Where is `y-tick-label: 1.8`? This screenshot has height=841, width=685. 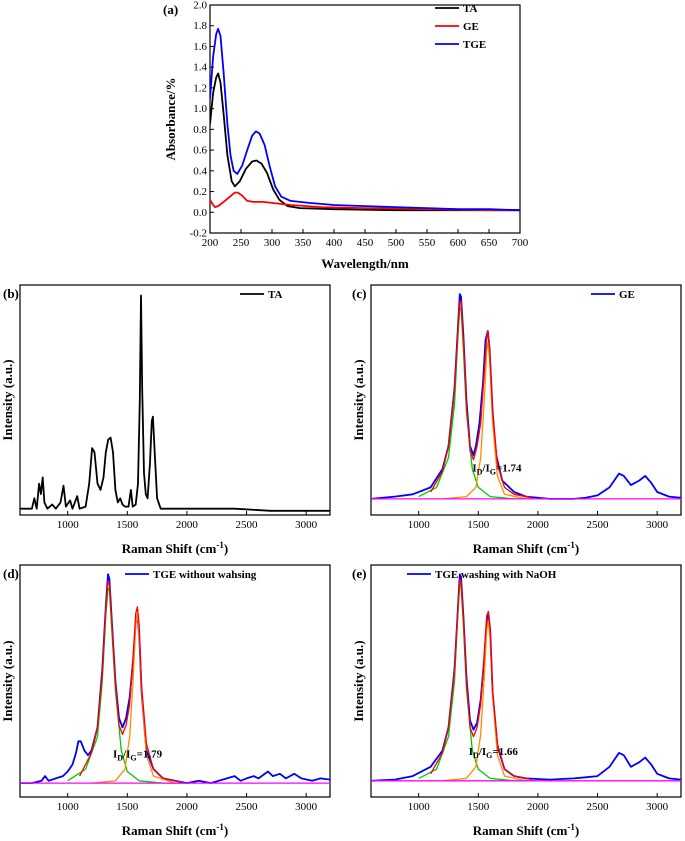
y-tick-label: 1.8 is located at coordinates (200, 26).